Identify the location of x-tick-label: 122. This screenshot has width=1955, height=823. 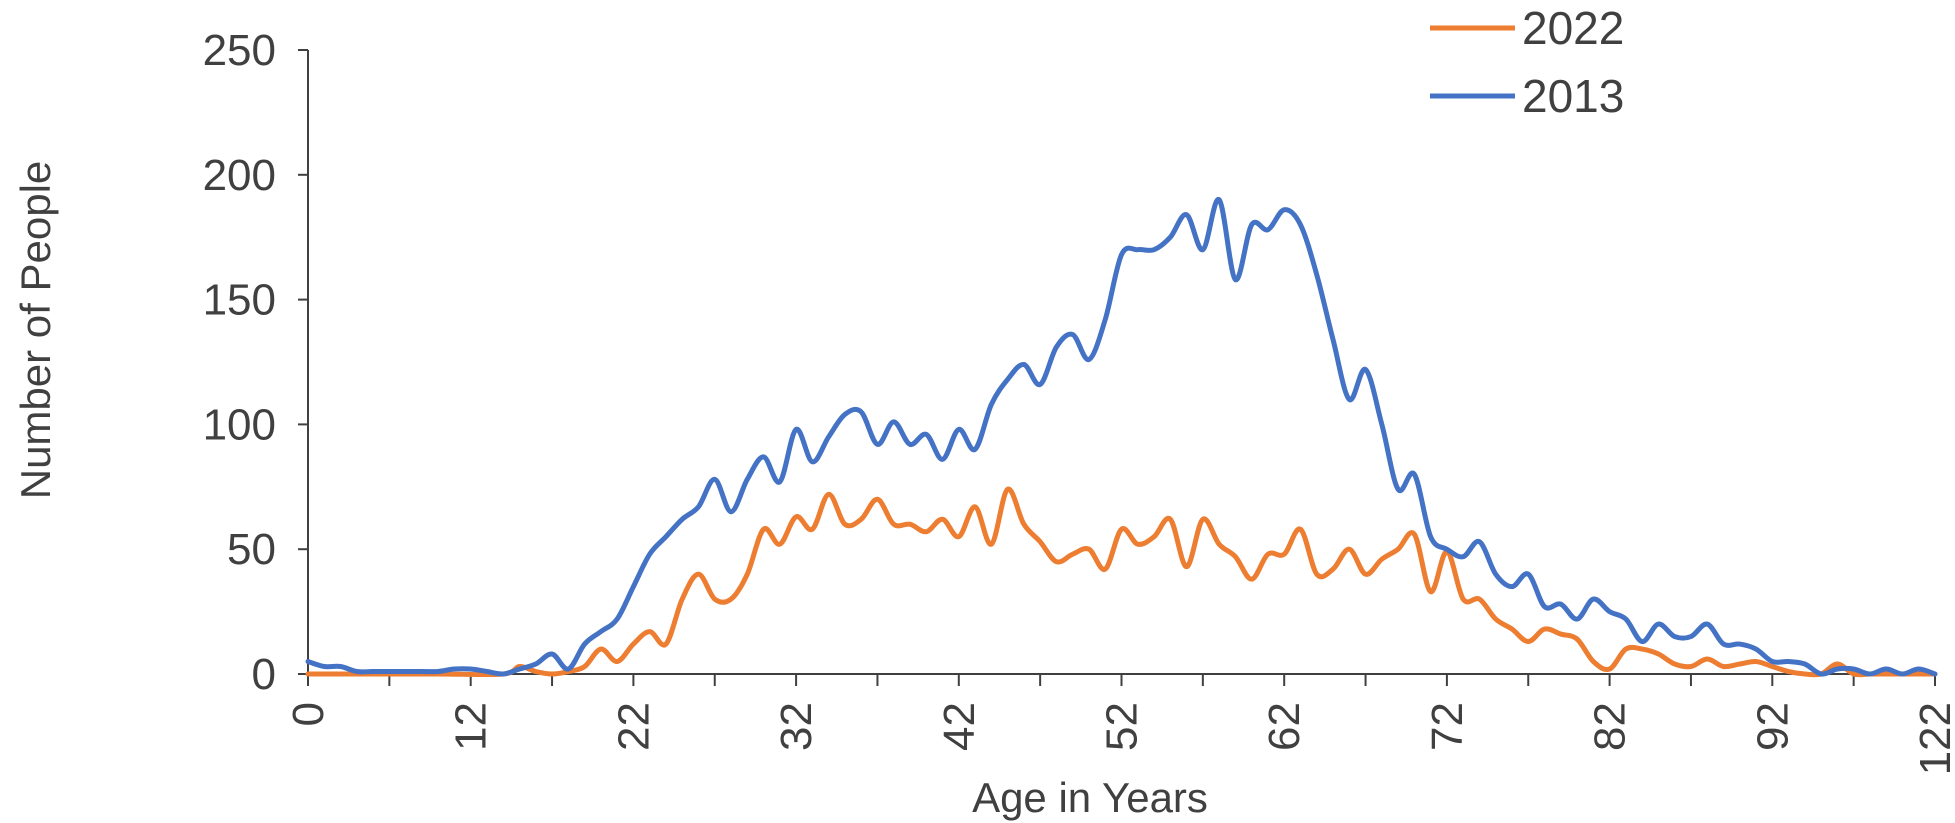
(1933, 738).